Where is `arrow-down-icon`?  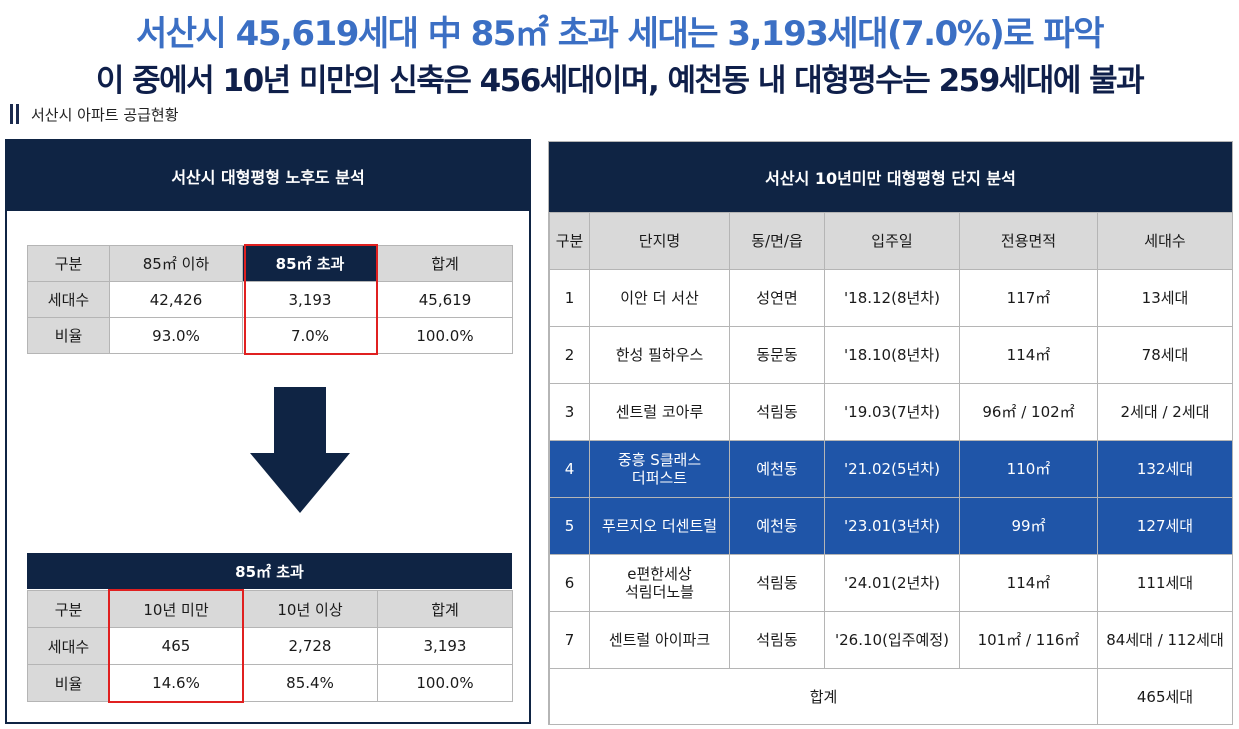
arrow-down-icon is located at coordinates (300, 450).